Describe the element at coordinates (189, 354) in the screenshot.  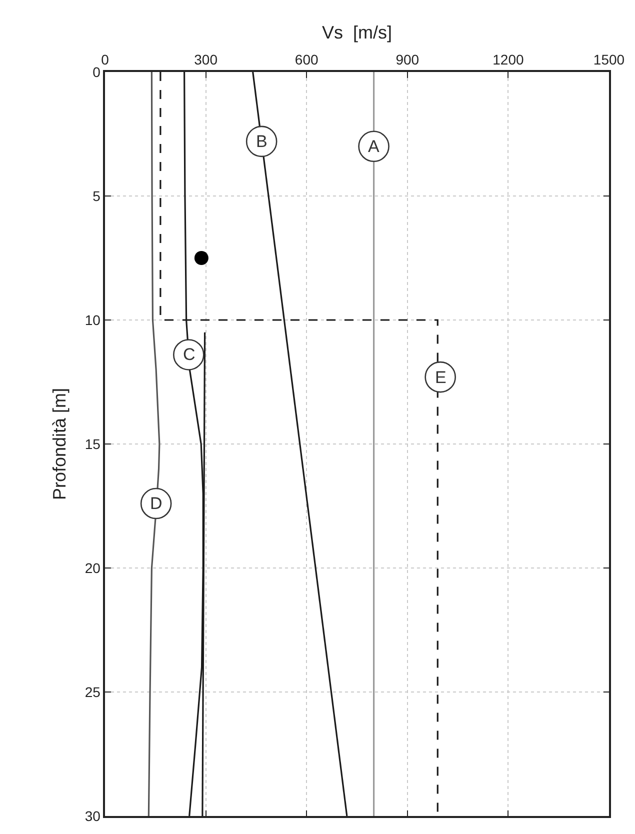
I see `annotation: C` at that location.